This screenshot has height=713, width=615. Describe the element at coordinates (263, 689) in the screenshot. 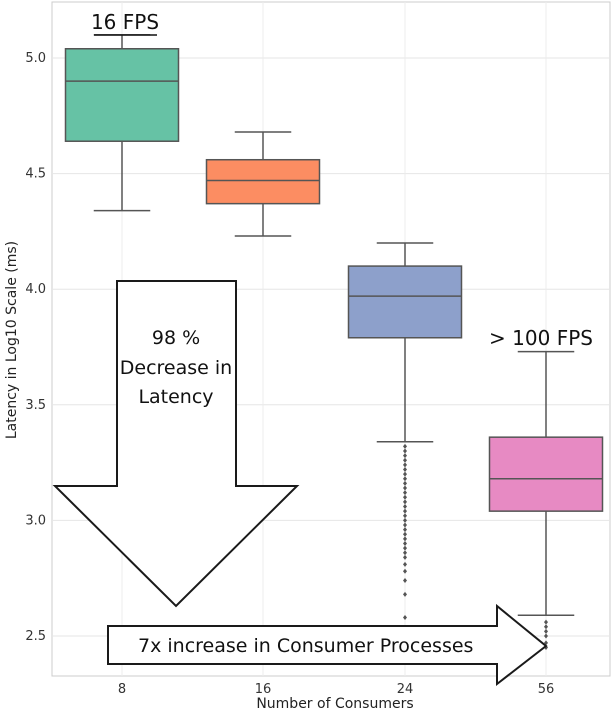

I see `x-tick-label-1: 16` at that location.